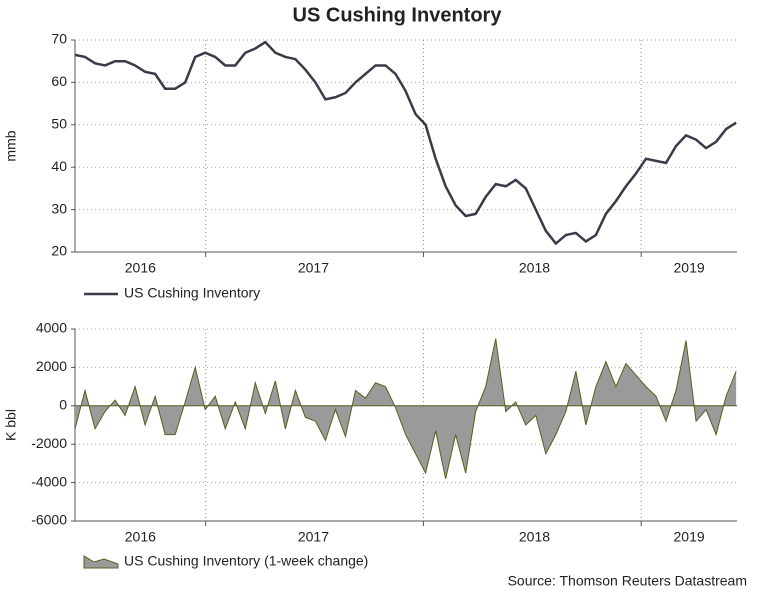  What do you see at coordinates (59, 81) in the screenshot?
I see `y-tick-label: 60` at bounding box center [59, 81].